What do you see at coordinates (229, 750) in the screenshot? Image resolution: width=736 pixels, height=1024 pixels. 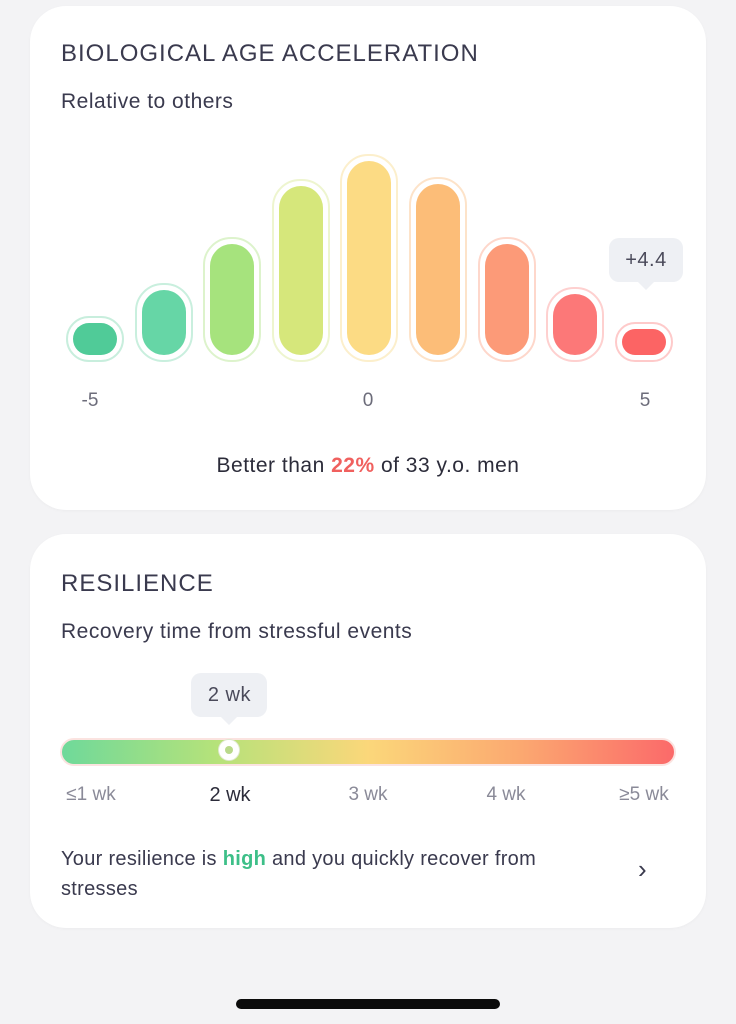 I see `recovery-scale-marker` at bounding box center [229, 750].